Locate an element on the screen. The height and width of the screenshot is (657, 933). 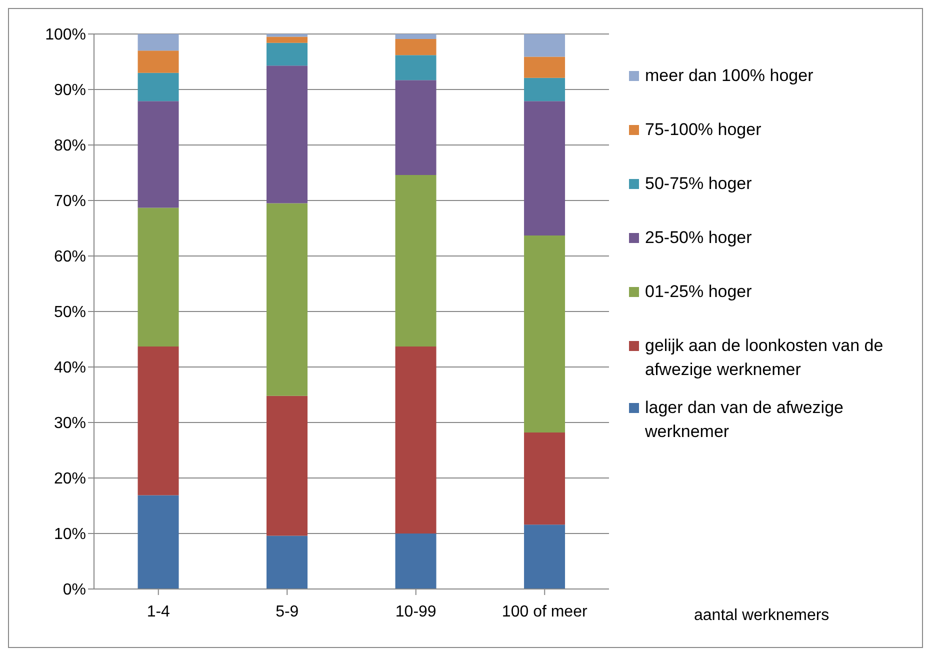
legend-label: lager dan van de afwezige werknemer is located at coordinates (744, 420).